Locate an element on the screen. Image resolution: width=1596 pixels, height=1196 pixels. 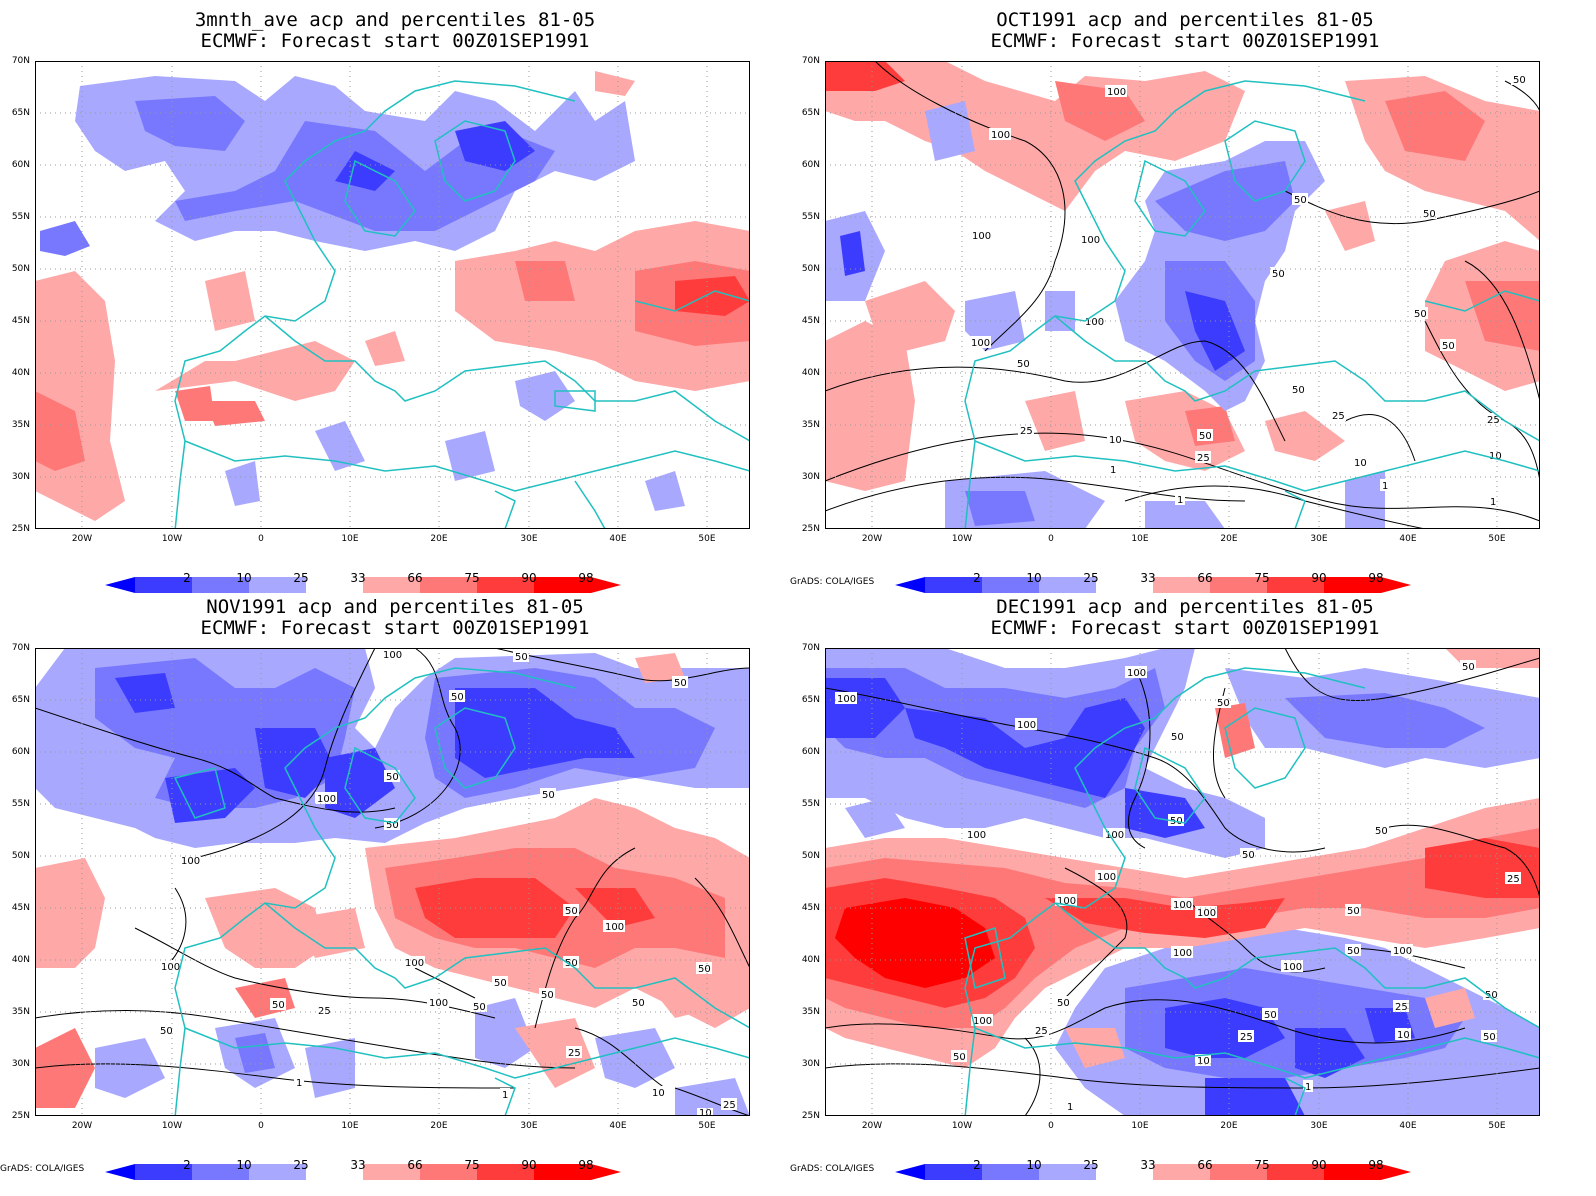
lat-label: 25N is located at coordinates (20, 529).